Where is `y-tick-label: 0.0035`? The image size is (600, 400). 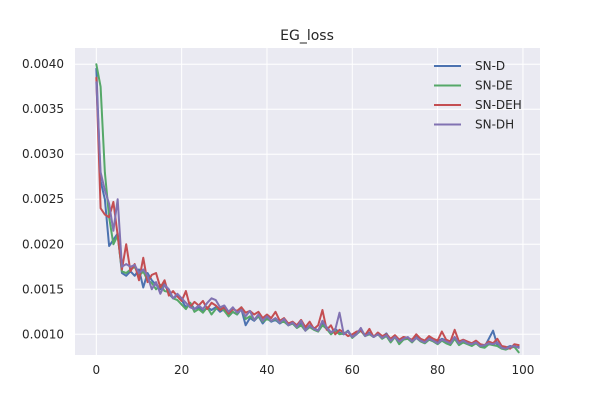 y-tick-label: 0.0035 is located at coordinates (43, 109).